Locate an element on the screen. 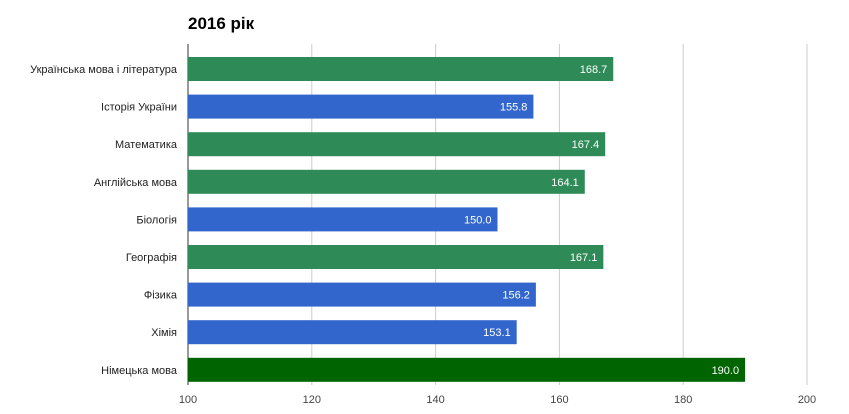  category-label: Хімія is located at coordinates (164, 333).